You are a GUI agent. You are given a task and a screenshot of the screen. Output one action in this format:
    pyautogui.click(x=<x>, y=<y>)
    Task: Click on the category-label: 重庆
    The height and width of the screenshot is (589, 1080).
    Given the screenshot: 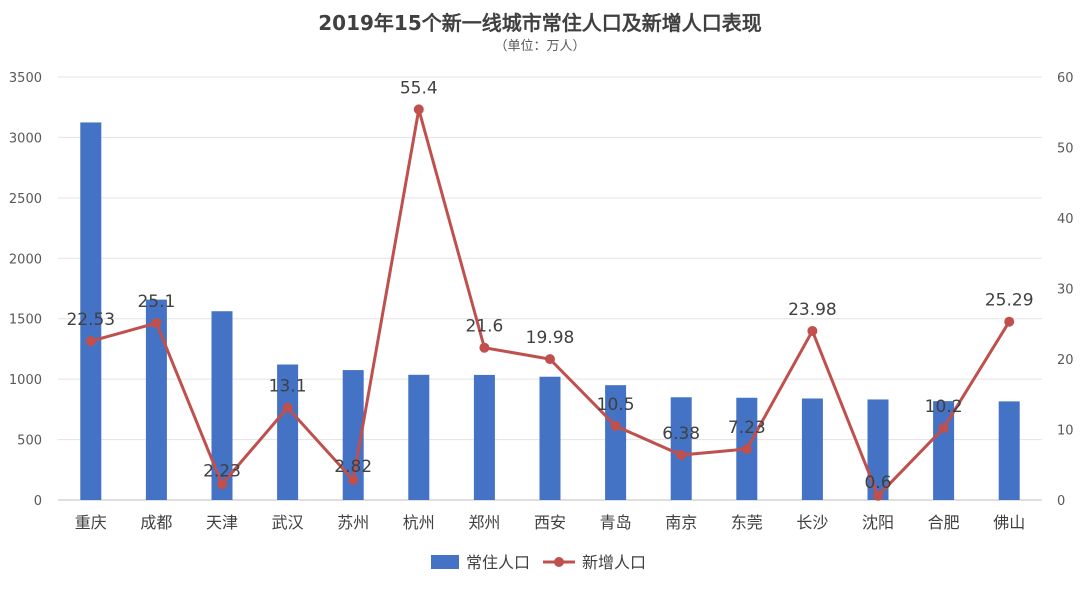 What is the action you would take?
    pyautogui.click(x=91, y=522)
    